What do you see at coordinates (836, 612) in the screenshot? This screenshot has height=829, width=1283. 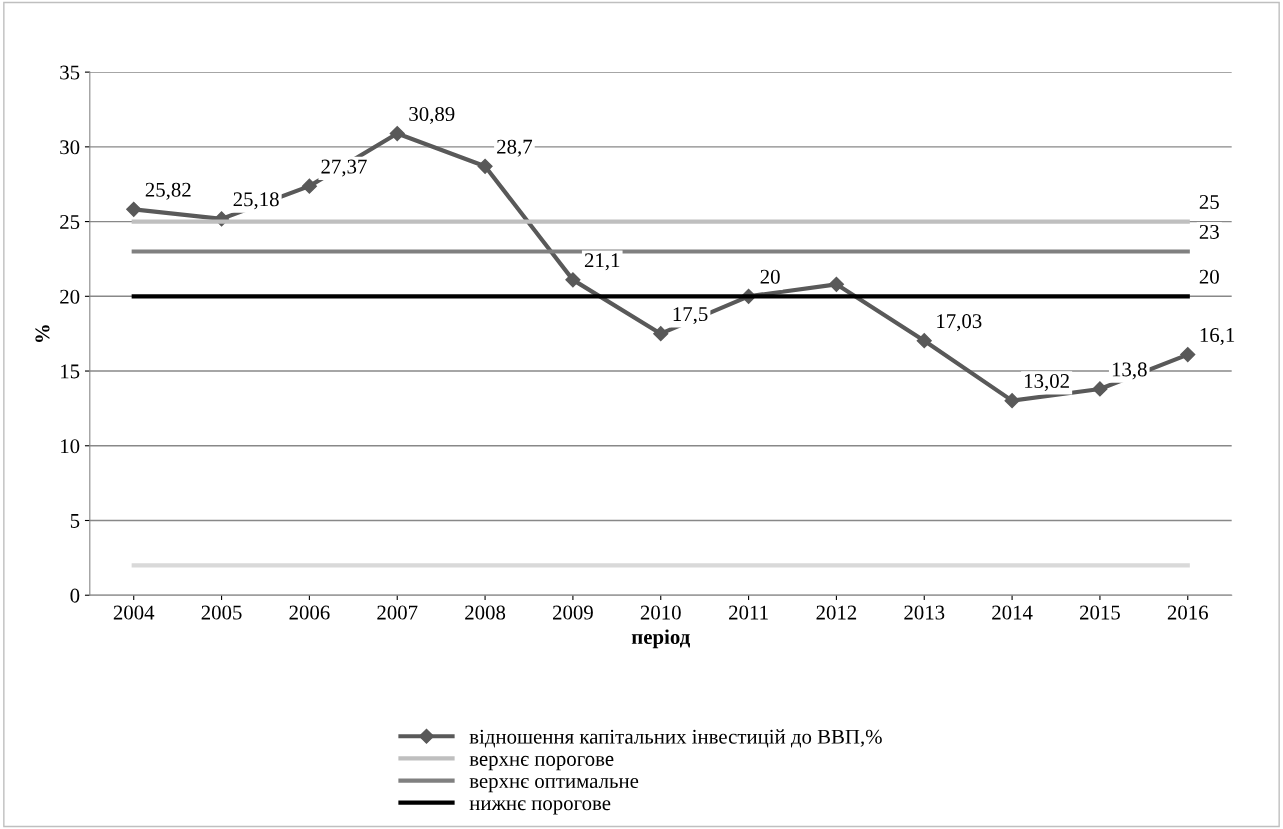 I see `x-tick-label: 2012` at bounding box center [836, 612].